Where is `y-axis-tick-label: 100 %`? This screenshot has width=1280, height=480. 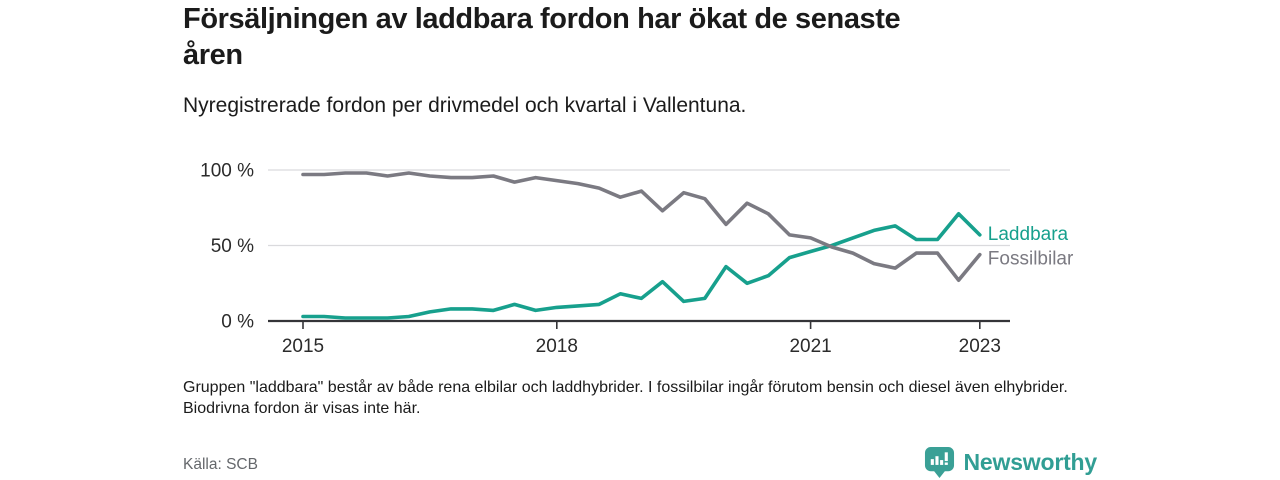 y-axis-tick-label: 100 % is located at coordinates (227, 171).